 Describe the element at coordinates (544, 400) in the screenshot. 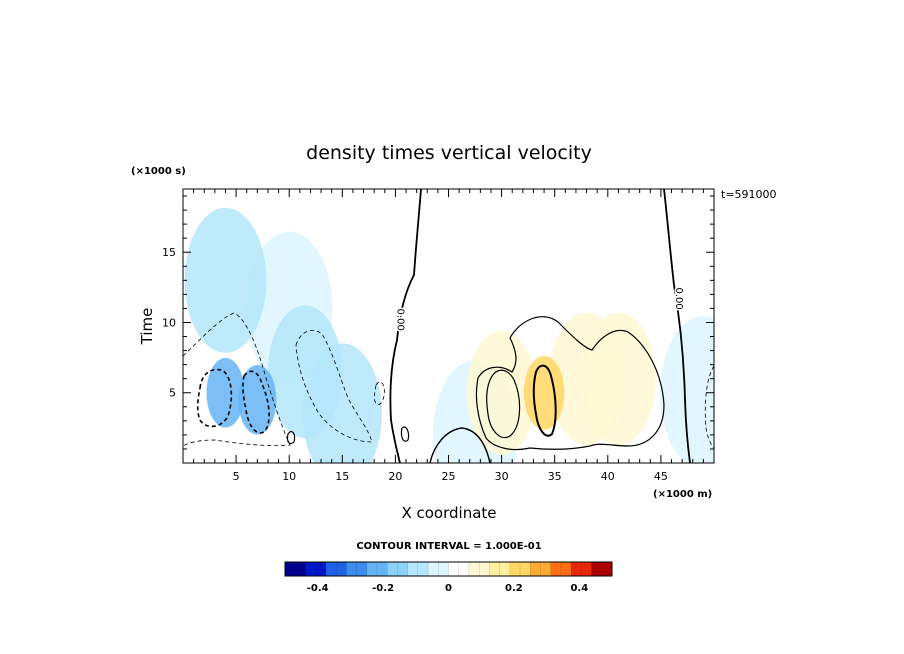

I see `positive-contour-strong` at that location.